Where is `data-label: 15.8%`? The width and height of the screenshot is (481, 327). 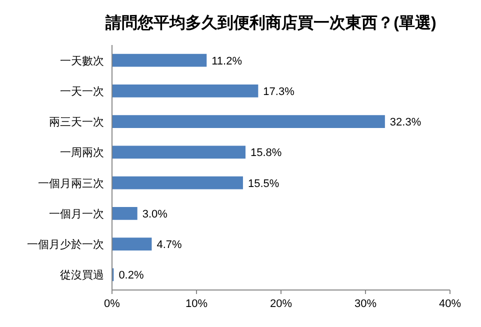 data-label: 15.8% is located at coordinates (266, 153).